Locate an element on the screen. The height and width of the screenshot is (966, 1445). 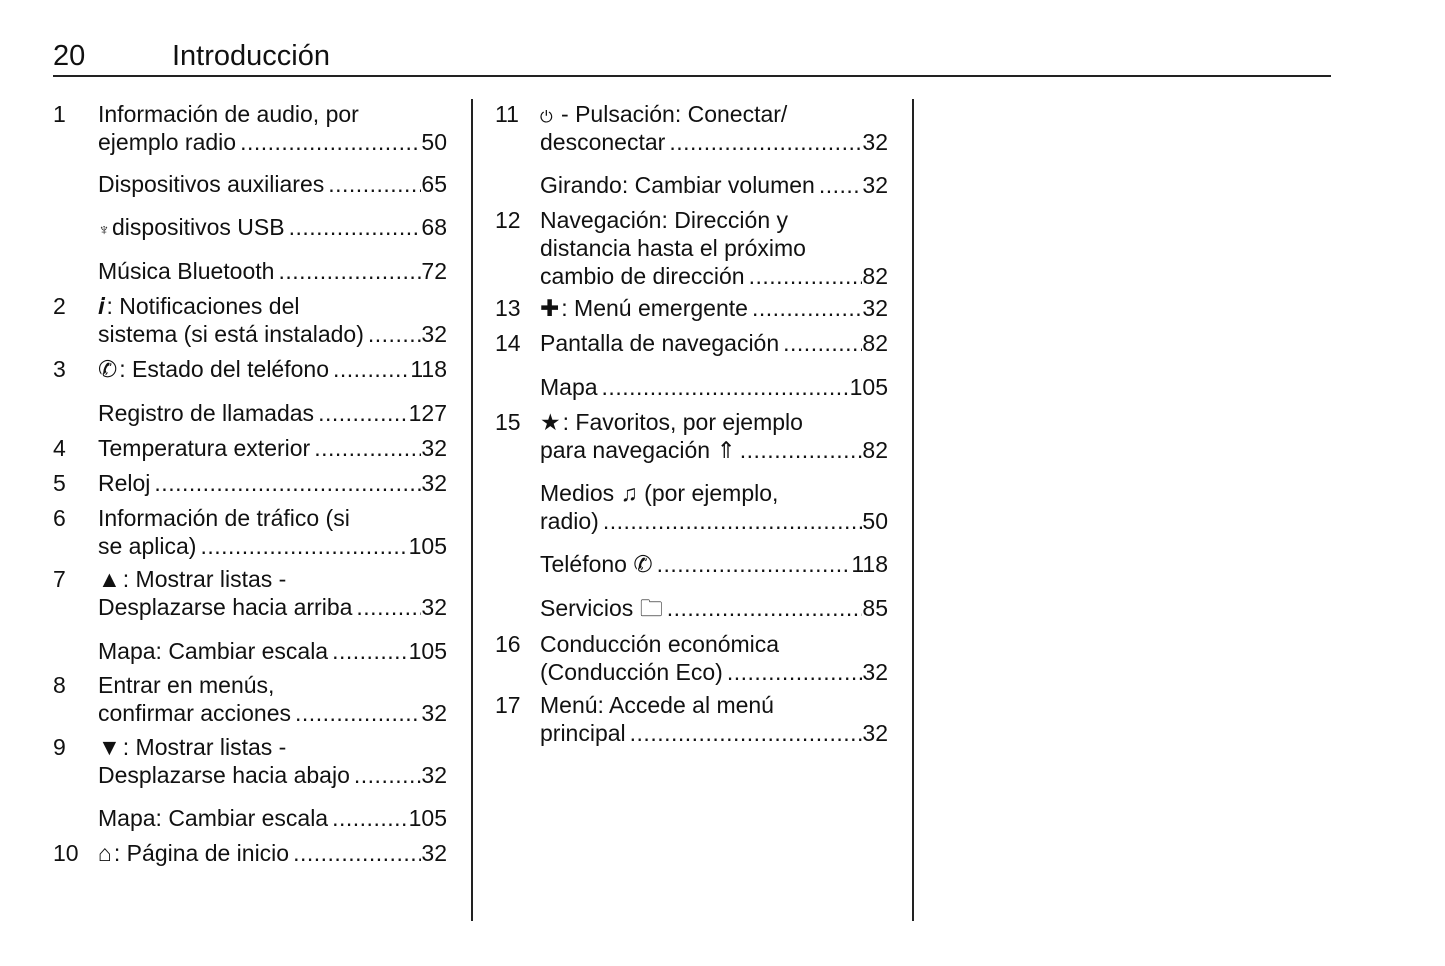
page-reference: 127 is located at coordinates (427, 413).